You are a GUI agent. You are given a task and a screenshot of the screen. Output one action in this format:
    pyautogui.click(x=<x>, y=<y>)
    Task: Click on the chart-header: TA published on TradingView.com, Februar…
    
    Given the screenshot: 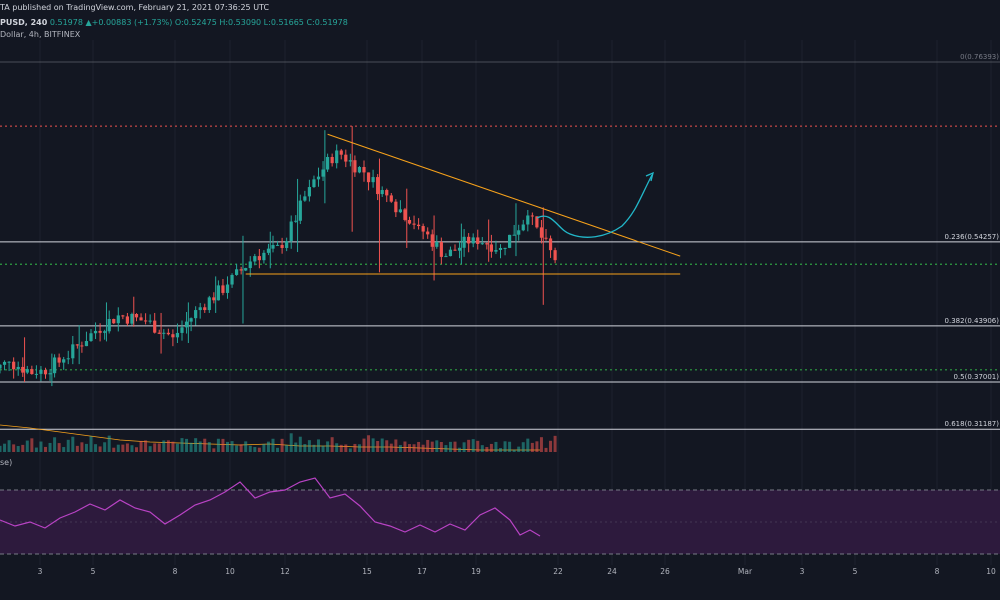 What is the action you would take?
    pyautogui.click(x=500, y=20)
    